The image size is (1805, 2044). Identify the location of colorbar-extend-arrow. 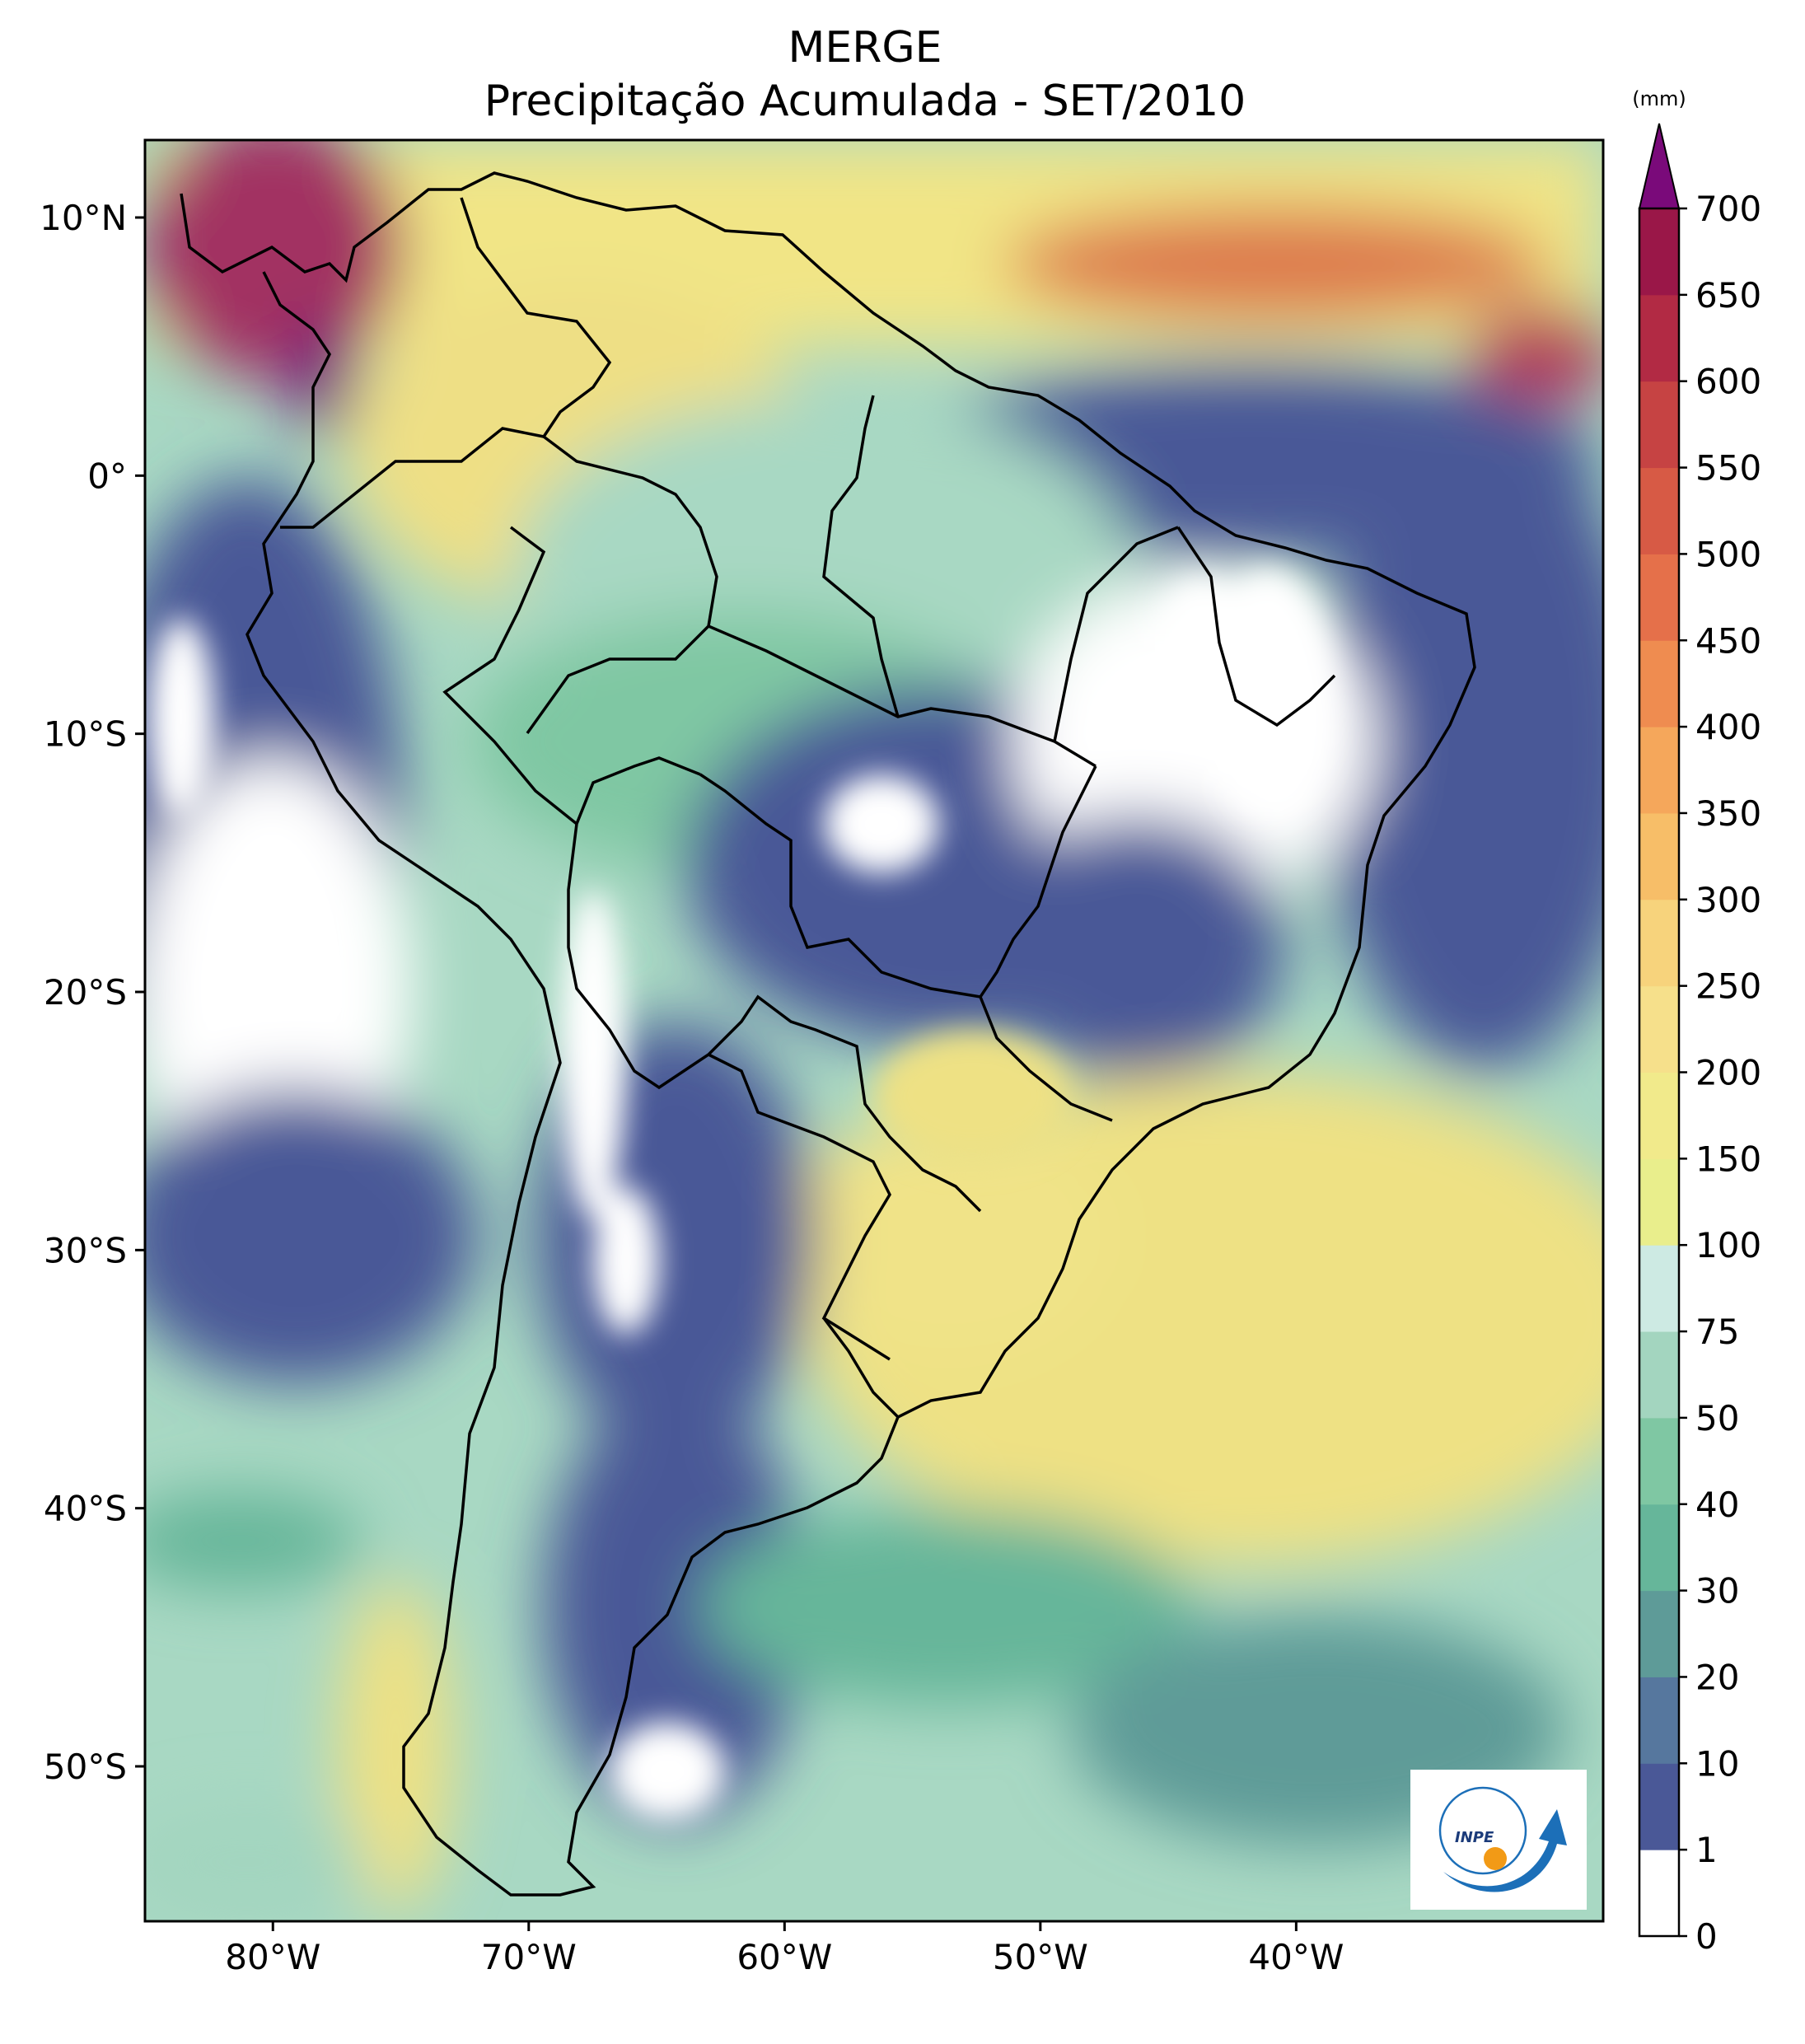
(1660, 166).